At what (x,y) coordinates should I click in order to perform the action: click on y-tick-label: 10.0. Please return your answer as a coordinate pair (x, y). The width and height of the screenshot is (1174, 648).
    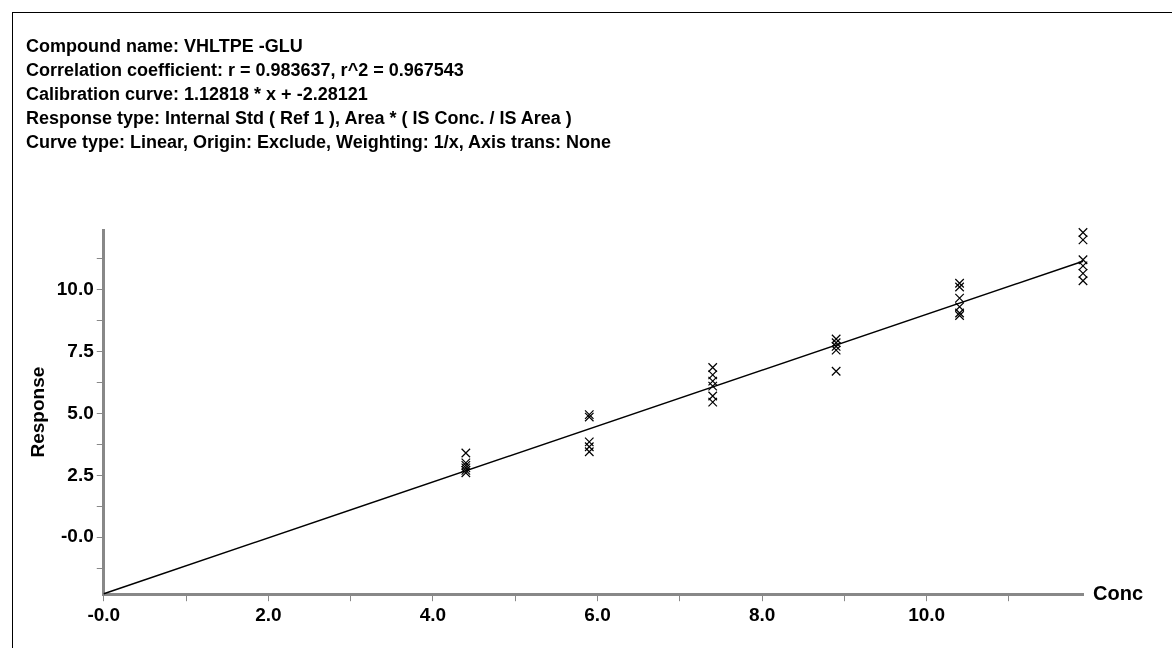
    Looking at the image, I should click on (75, 288).